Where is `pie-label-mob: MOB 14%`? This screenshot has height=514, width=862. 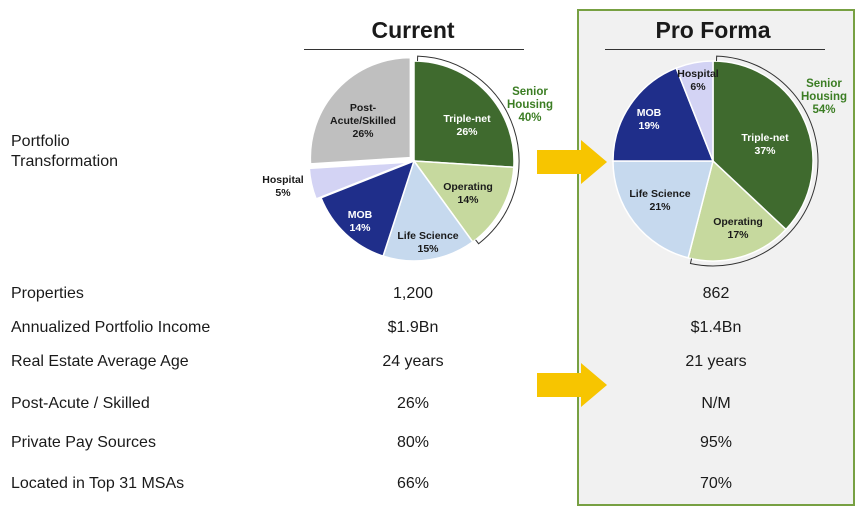
pie-label-mob: MOB 14% is located at coordinates (360, 221).